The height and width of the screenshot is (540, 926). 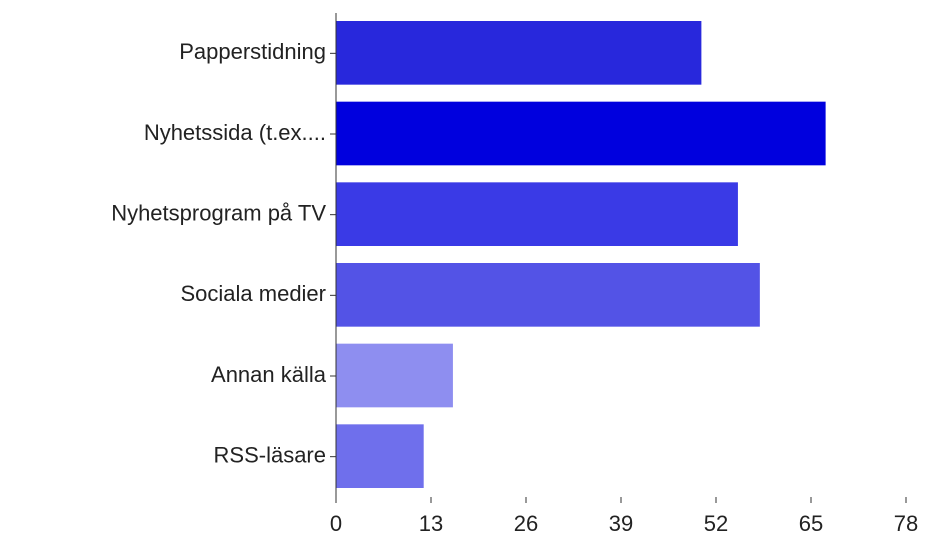 What do you see at coordinates (621, 523) in the screenshot?
I see `x-tick-label: 39` at bounding box center [621, 523].